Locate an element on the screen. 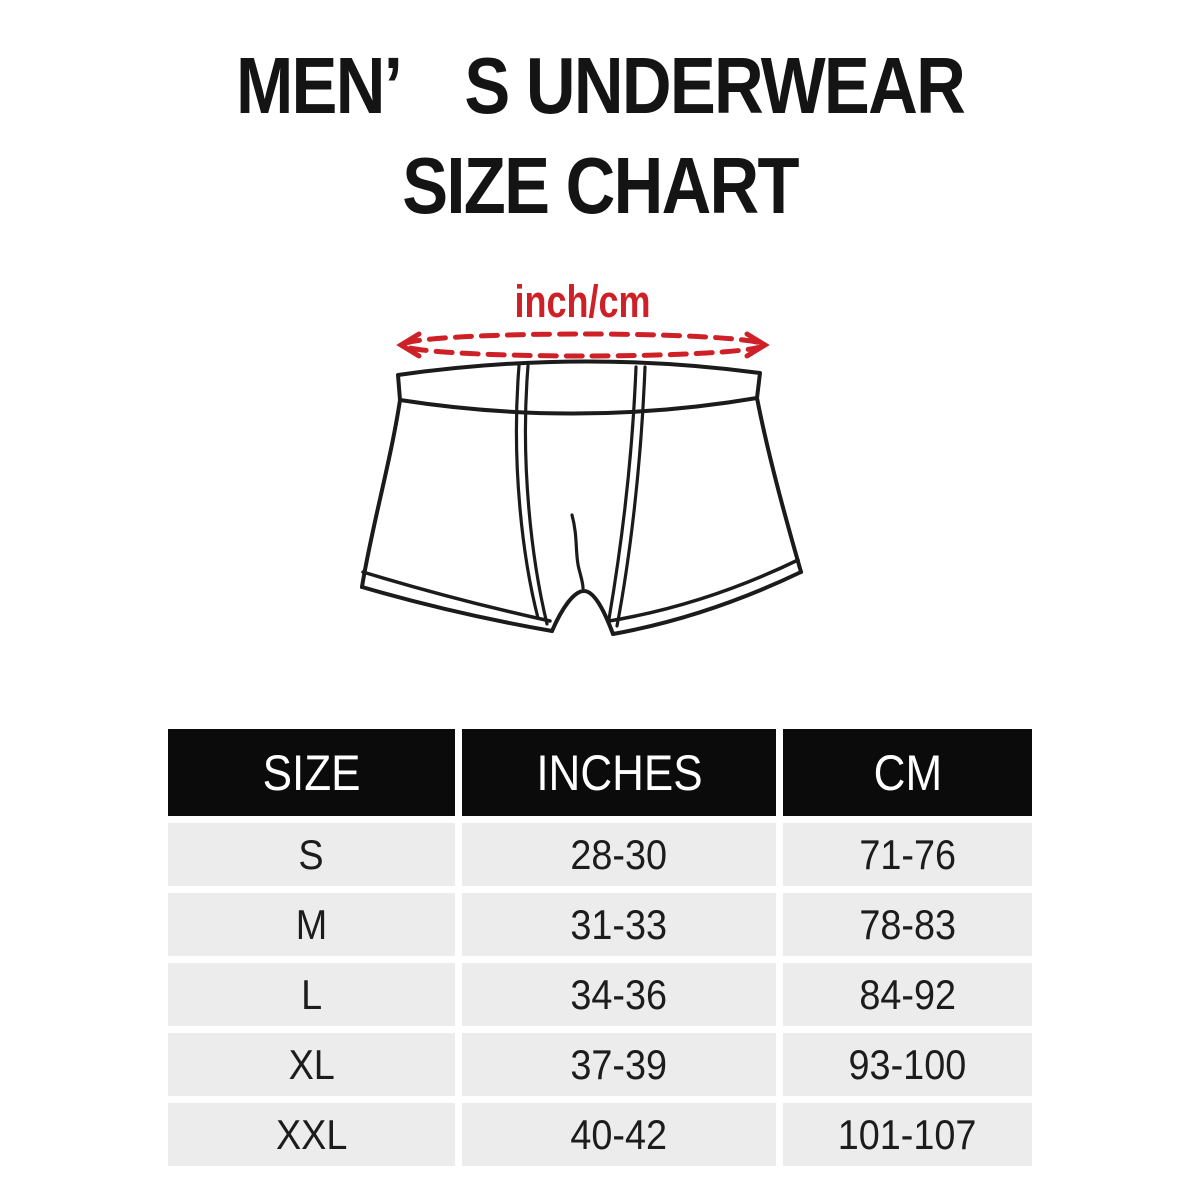  table-row-xl-inches: 37-39 is located at coordinates (619, 1064).